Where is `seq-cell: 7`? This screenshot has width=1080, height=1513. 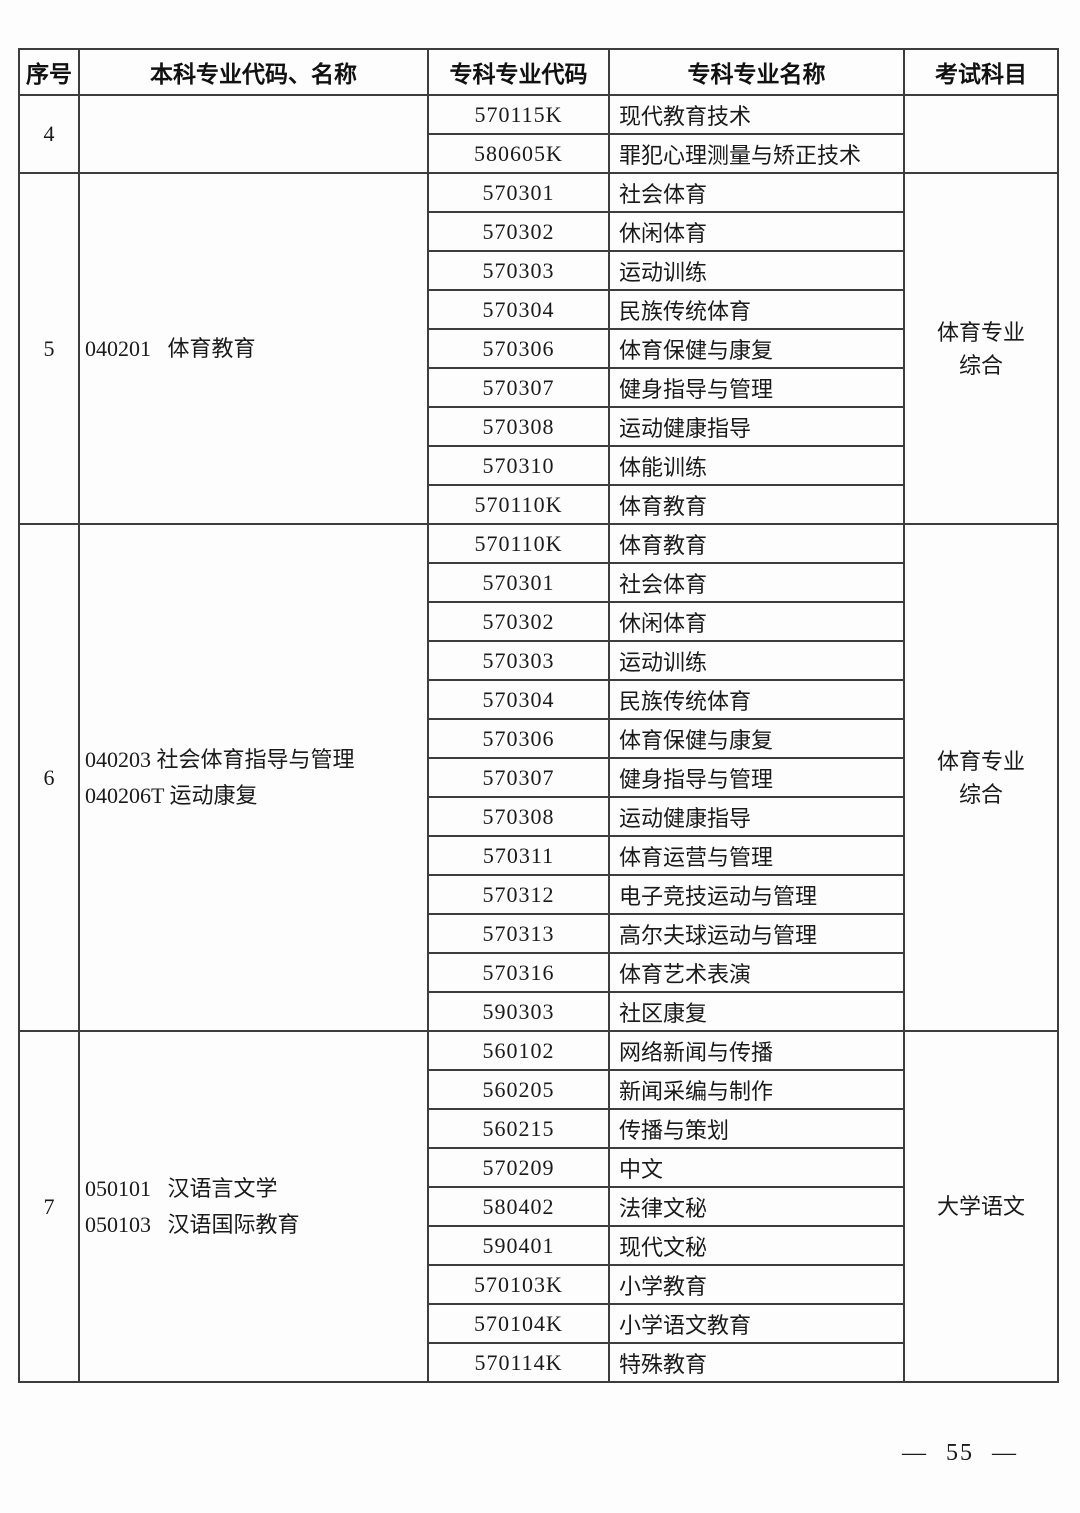 seq-cell: 7 is located at coordinates (49, 1206).